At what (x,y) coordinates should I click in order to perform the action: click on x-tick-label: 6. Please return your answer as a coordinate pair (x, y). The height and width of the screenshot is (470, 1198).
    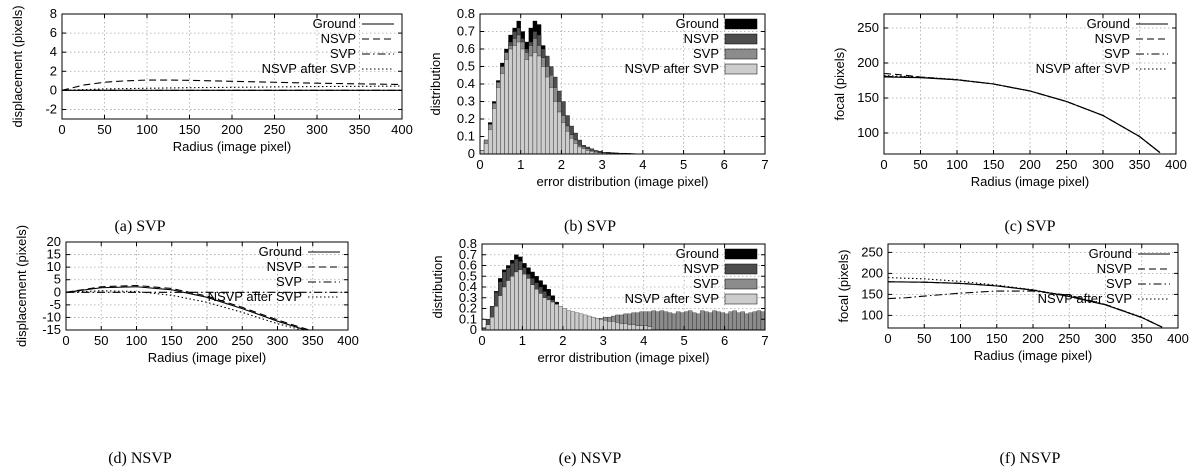
    Looking at the image, I should click on (724, 340).